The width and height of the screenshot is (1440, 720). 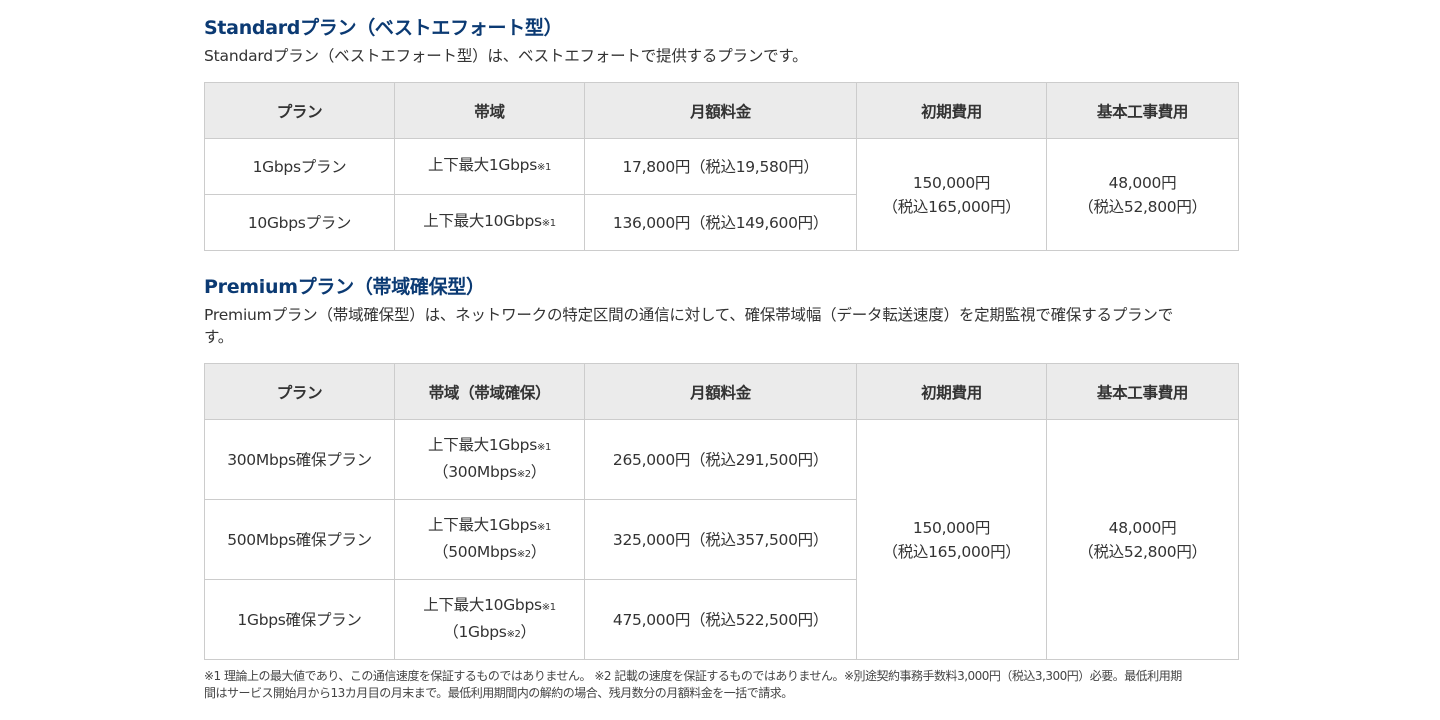 What do you see at coordinates (475, 551) in the screenshot?
I see `guaranteed-bandwidth: （500Mbps` at bounding box center [475, 551].